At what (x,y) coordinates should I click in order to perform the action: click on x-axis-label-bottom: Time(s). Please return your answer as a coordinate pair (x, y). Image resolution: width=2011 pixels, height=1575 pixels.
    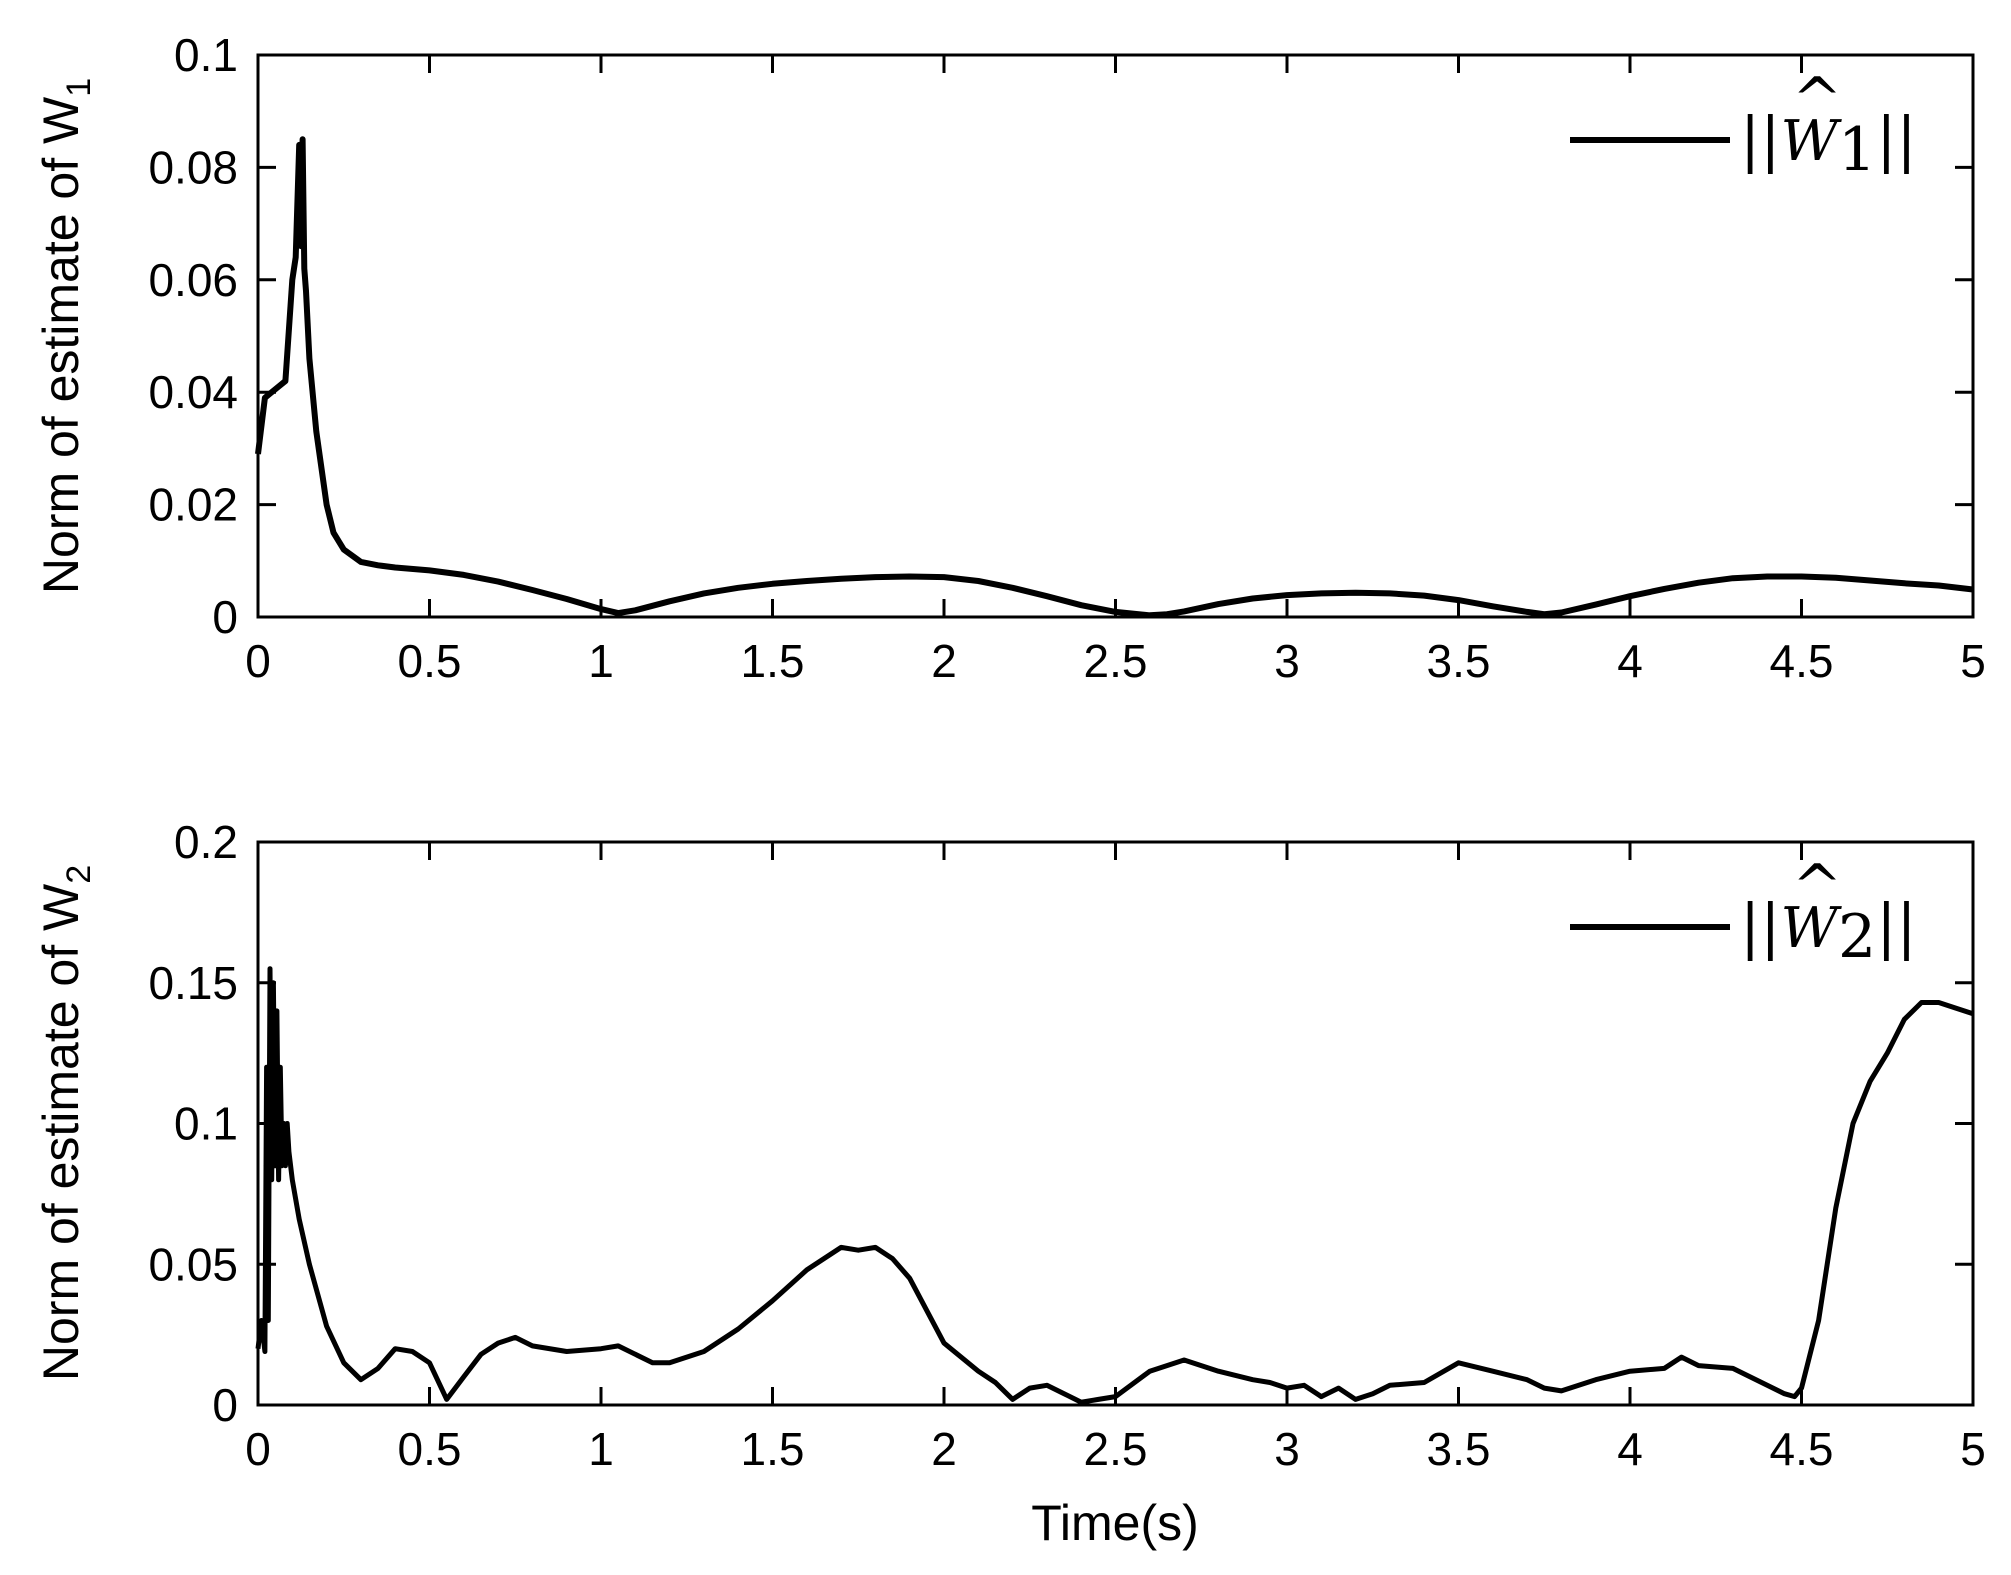
    Looking at the image, I should click on (1115, 1523).